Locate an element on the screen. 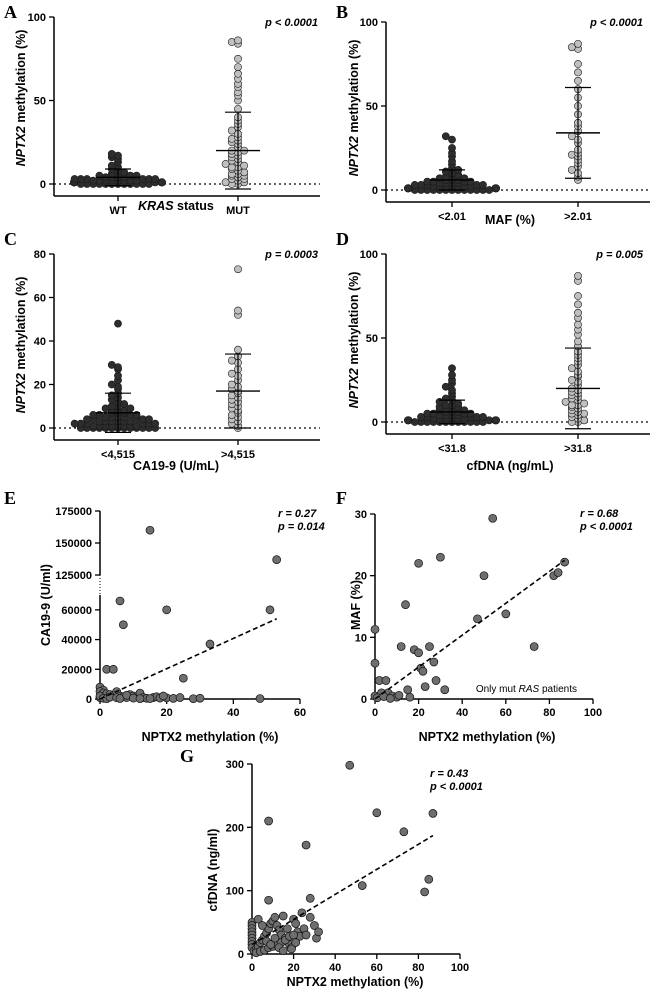 The height and width of the screenshot is (991, 657). panel-g-r: r = 0.43 is located at coordinates (449, 774).